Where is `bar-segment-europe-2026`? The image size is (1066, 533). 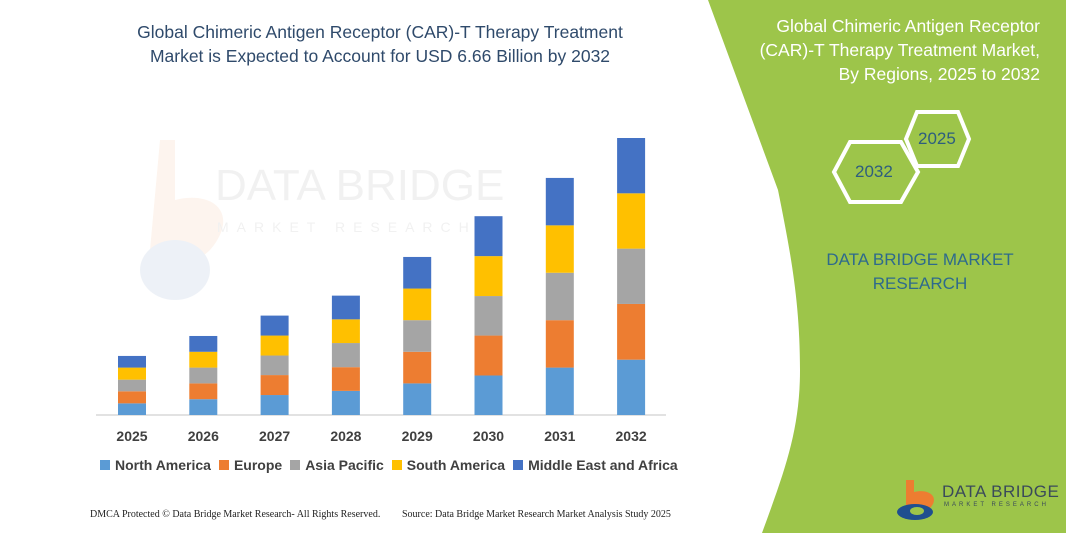 bar-segment-europe-2026 is located at coordinates (203, 391).